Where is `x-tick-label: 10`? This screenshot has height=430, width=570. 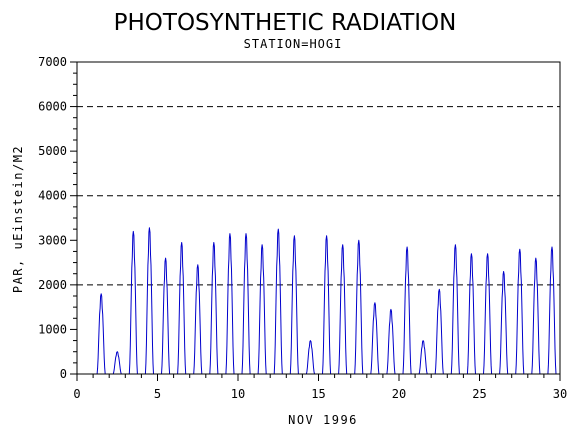 x-tick-label: 10 is located at coordinates (238, 394).